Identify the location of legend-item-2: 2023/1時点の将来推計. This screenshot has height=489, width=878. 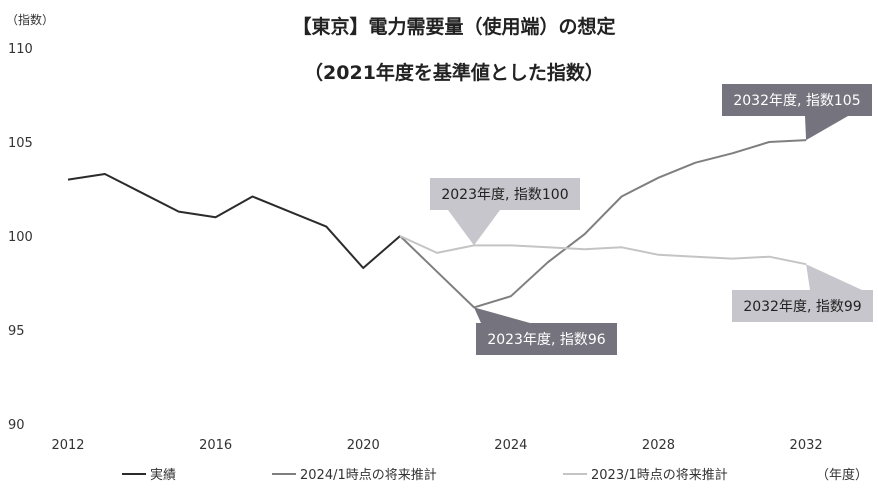
(645, 475).